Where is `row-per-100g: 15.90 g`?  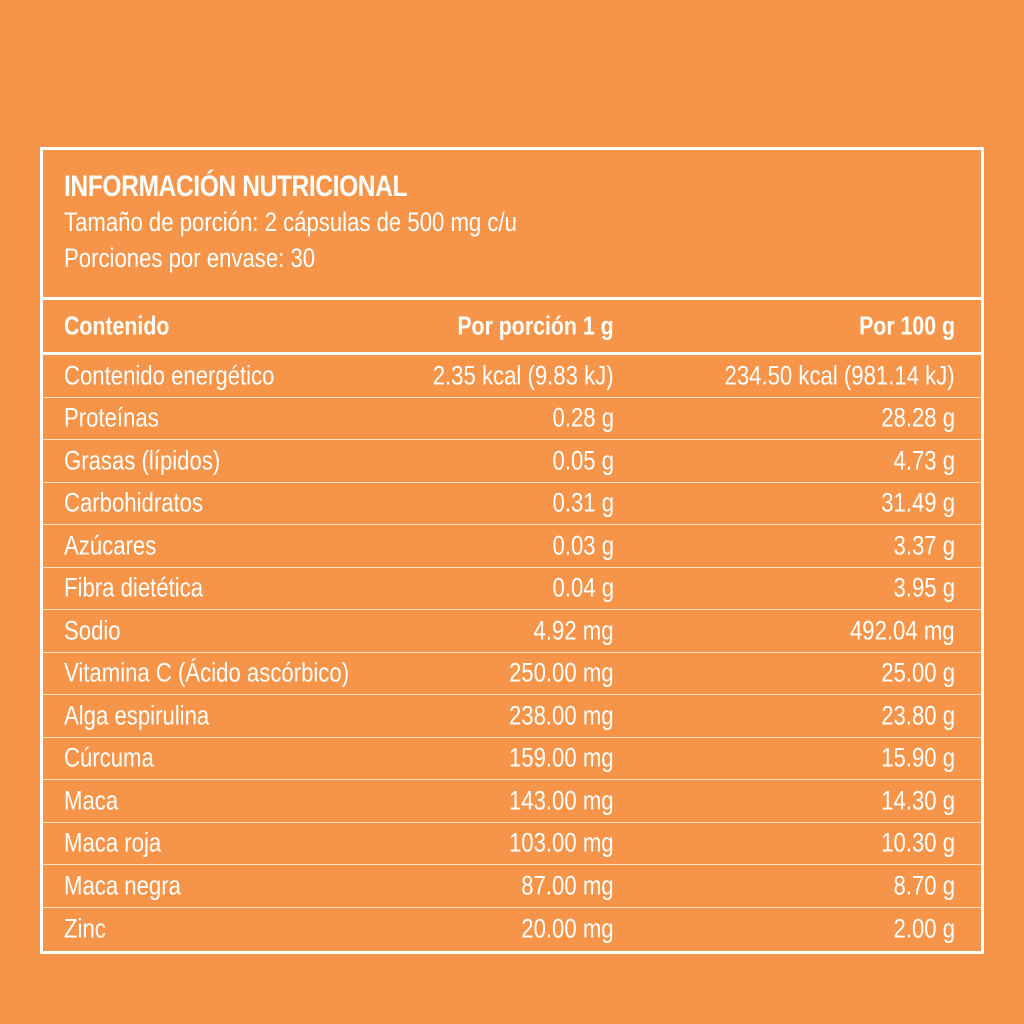
row-per-100g: 15.90 g is located at coordinates (918, 757).